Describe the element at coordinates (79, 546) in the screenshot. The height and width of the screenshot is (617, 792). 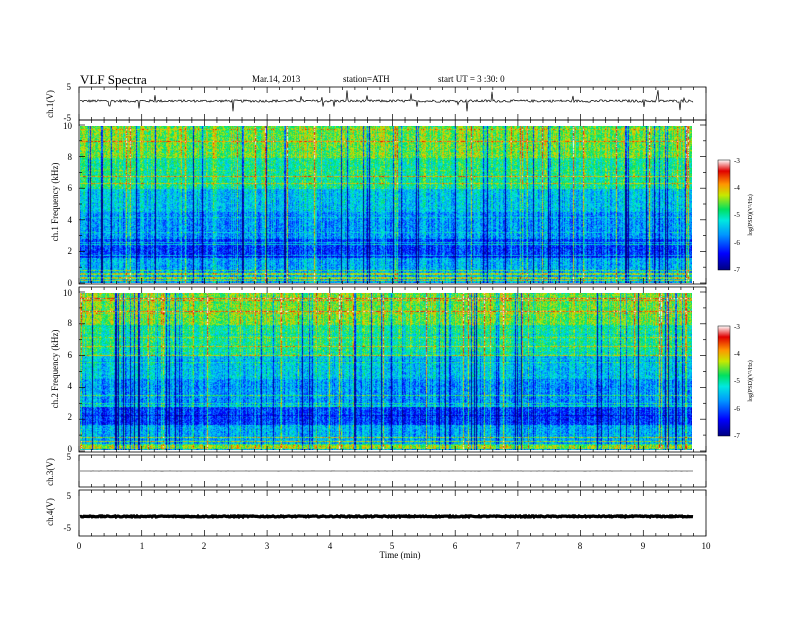
I see `x-tick-0: 0` at that location.